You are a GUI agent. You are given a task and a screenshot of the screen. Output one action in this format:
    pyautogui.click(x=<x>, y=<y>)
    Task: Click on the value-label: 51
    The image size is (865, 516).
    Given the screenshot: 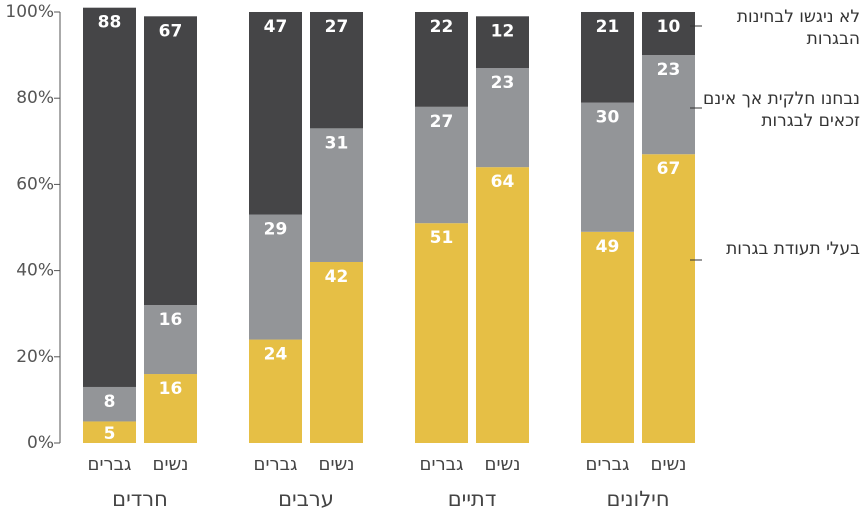 What is the action you would take?
    pyautogui.click(x=442, y=238)
    